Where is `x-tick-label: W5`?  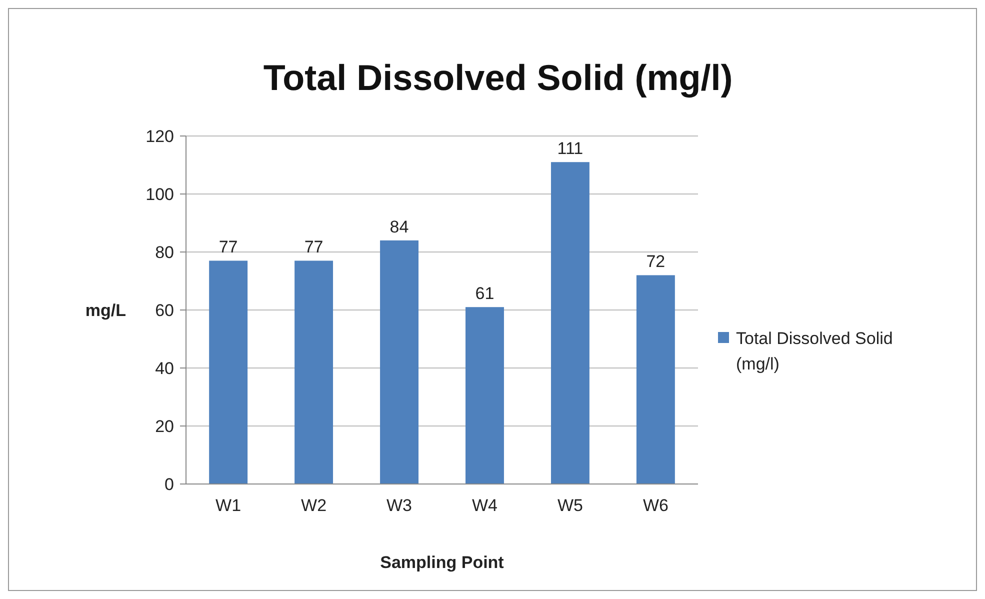 x-tick-label: W5 is located at coordinates (570, 505).